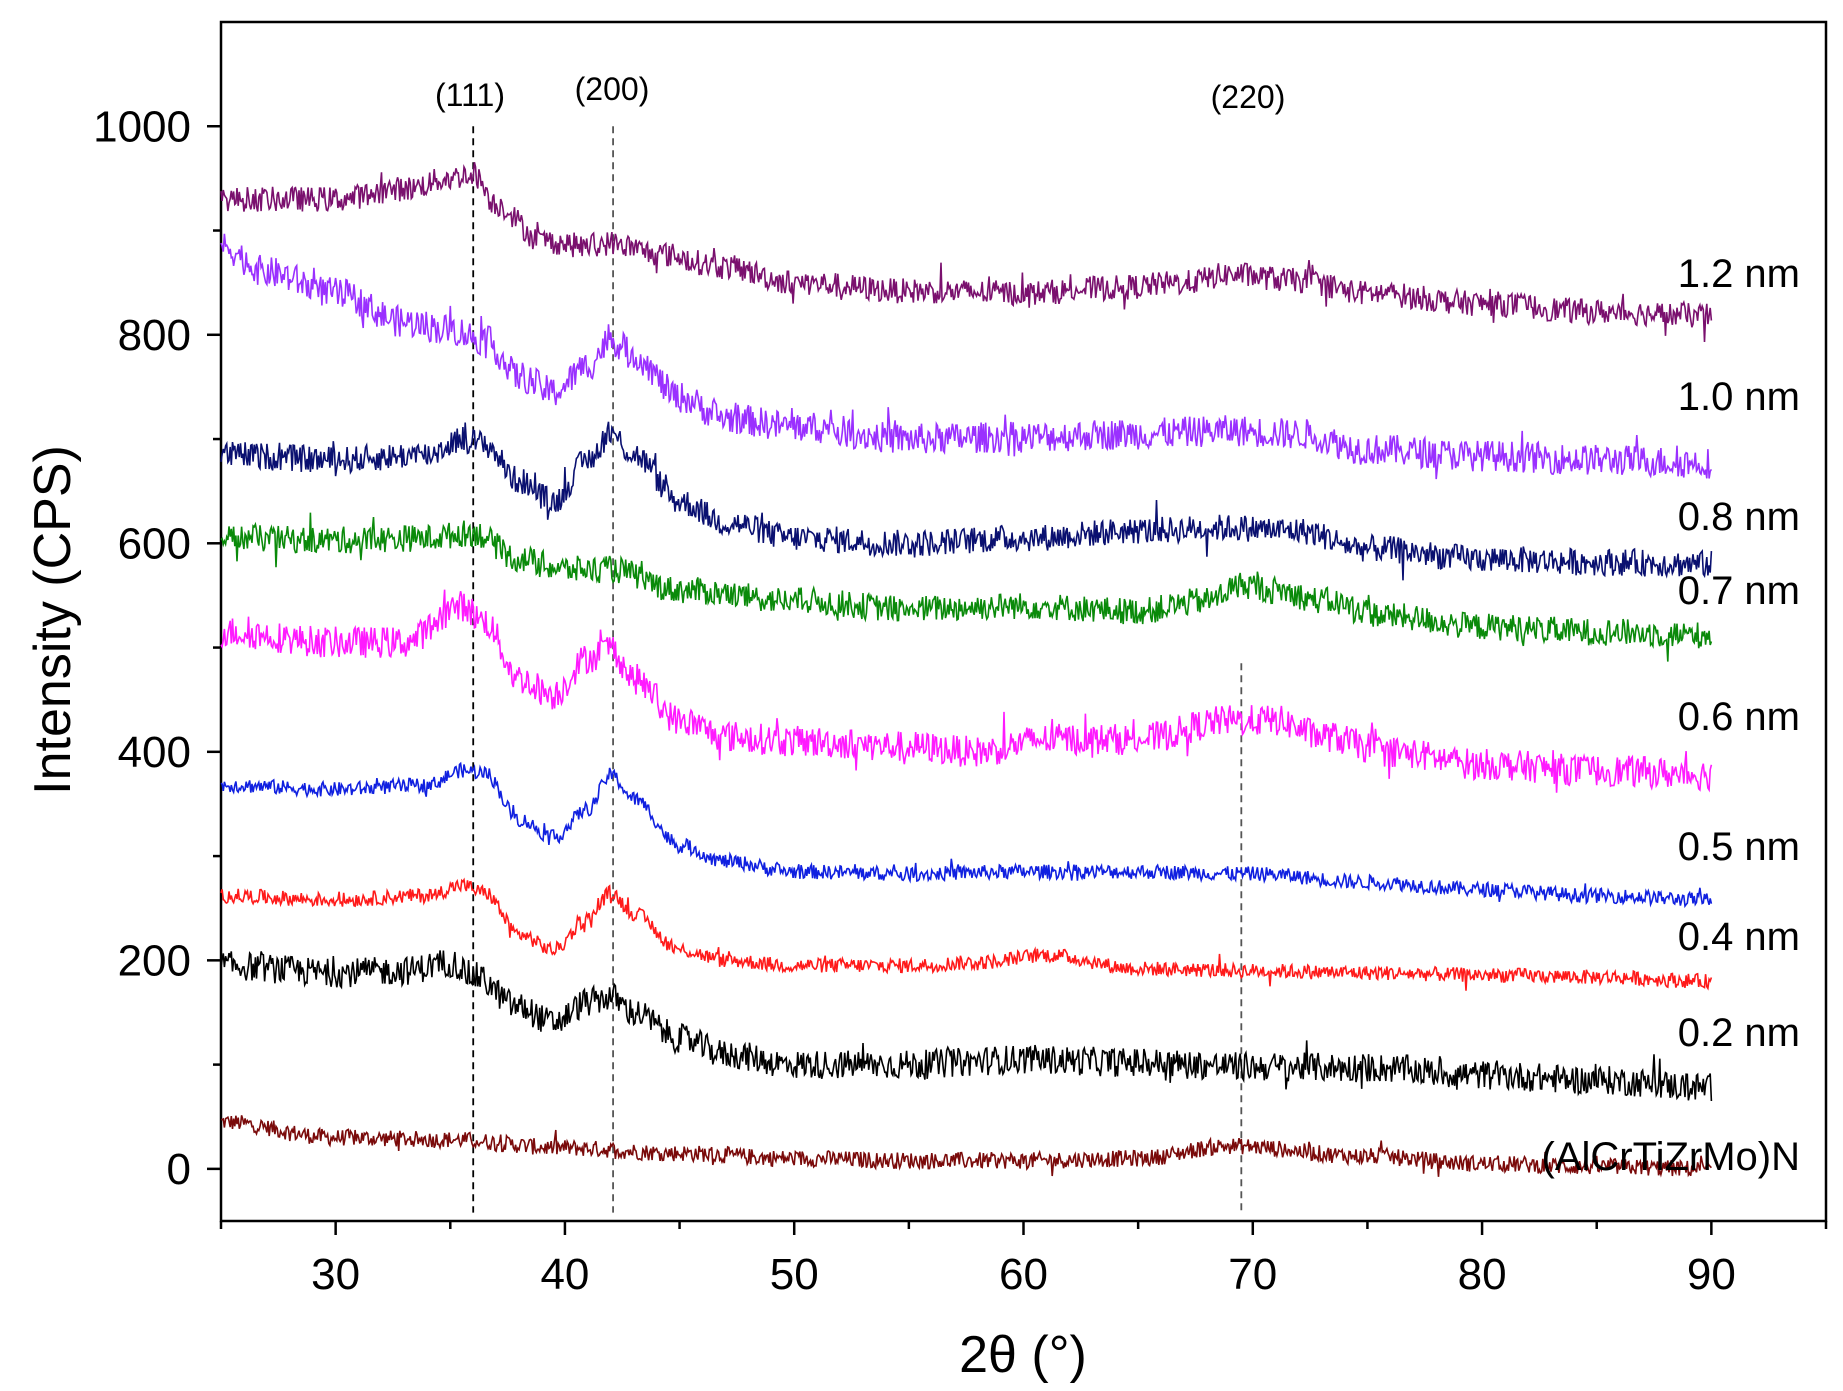 The height and width of the screenshot is (1391, 1843). I want to click on peak-marker-label: (200), so click(612, 89).